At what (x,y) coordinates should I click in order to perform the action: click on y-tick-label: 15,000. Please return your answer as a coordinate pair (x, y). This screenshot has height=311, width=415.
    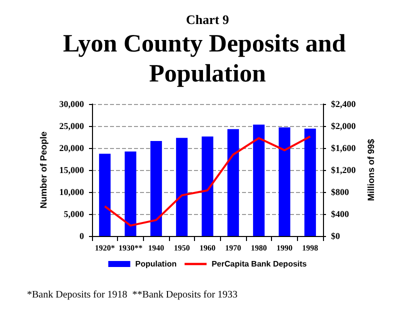
    Looking at the image, I should click on (71, 170).